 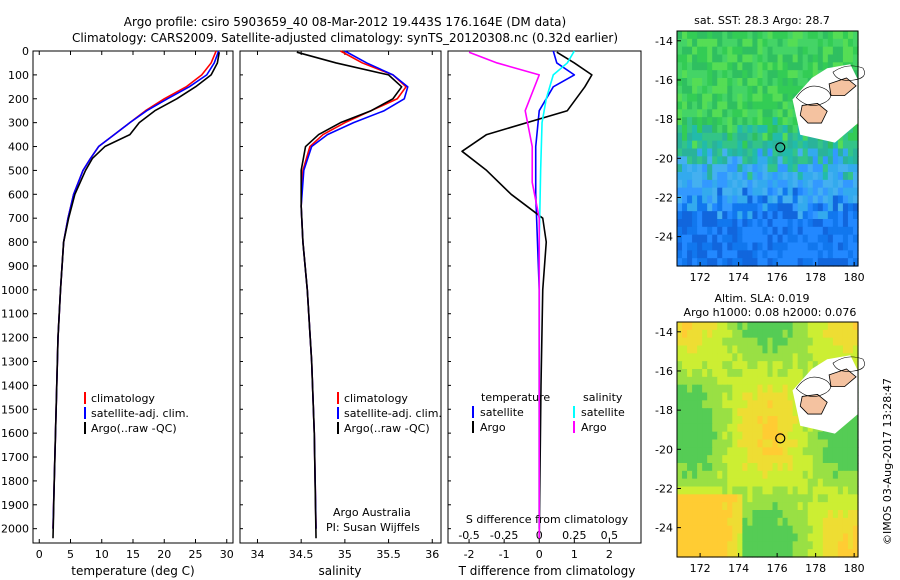 What do you see at coordinates (18, 123) in the screenshot?
I see `y-tick-label: 300` at bounding box center [18, 123].